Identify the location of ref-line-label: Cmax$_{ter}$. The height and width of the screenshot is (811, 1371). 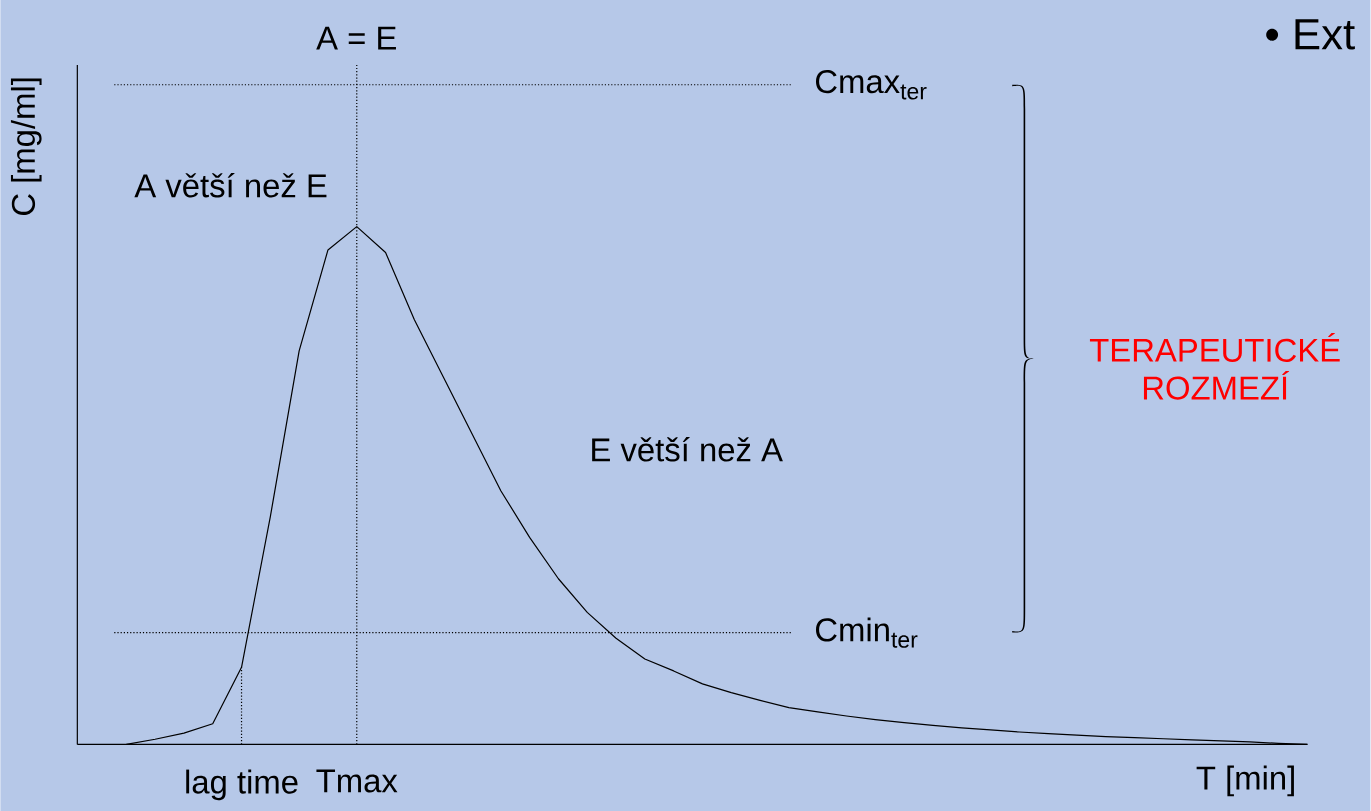
(871, 84).